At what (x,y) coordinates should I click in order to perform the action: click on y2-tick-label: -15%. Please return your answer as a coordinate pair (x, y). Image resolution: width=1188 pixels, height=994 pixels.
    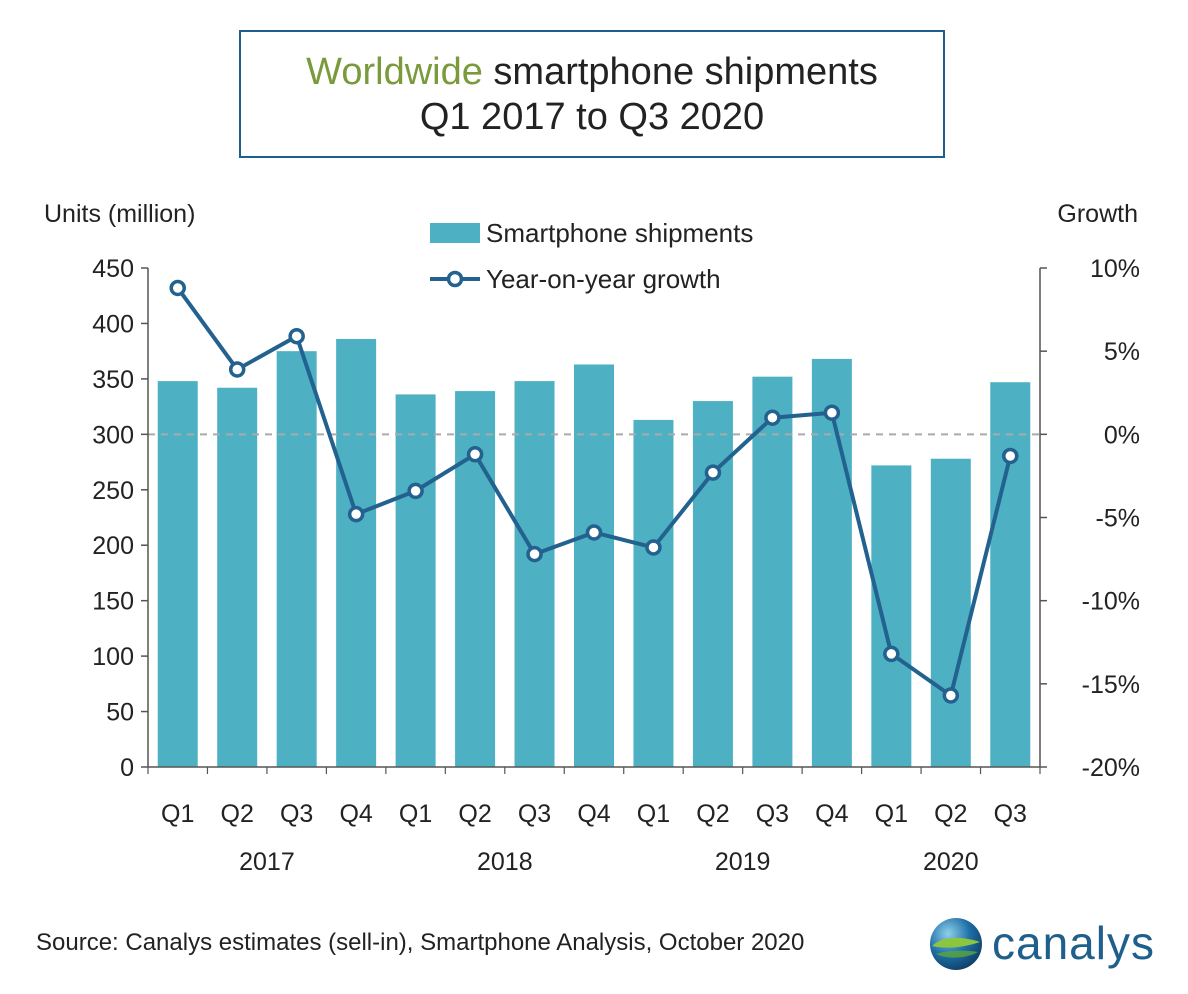
    Looking at the image, I should click on (1111, 685).